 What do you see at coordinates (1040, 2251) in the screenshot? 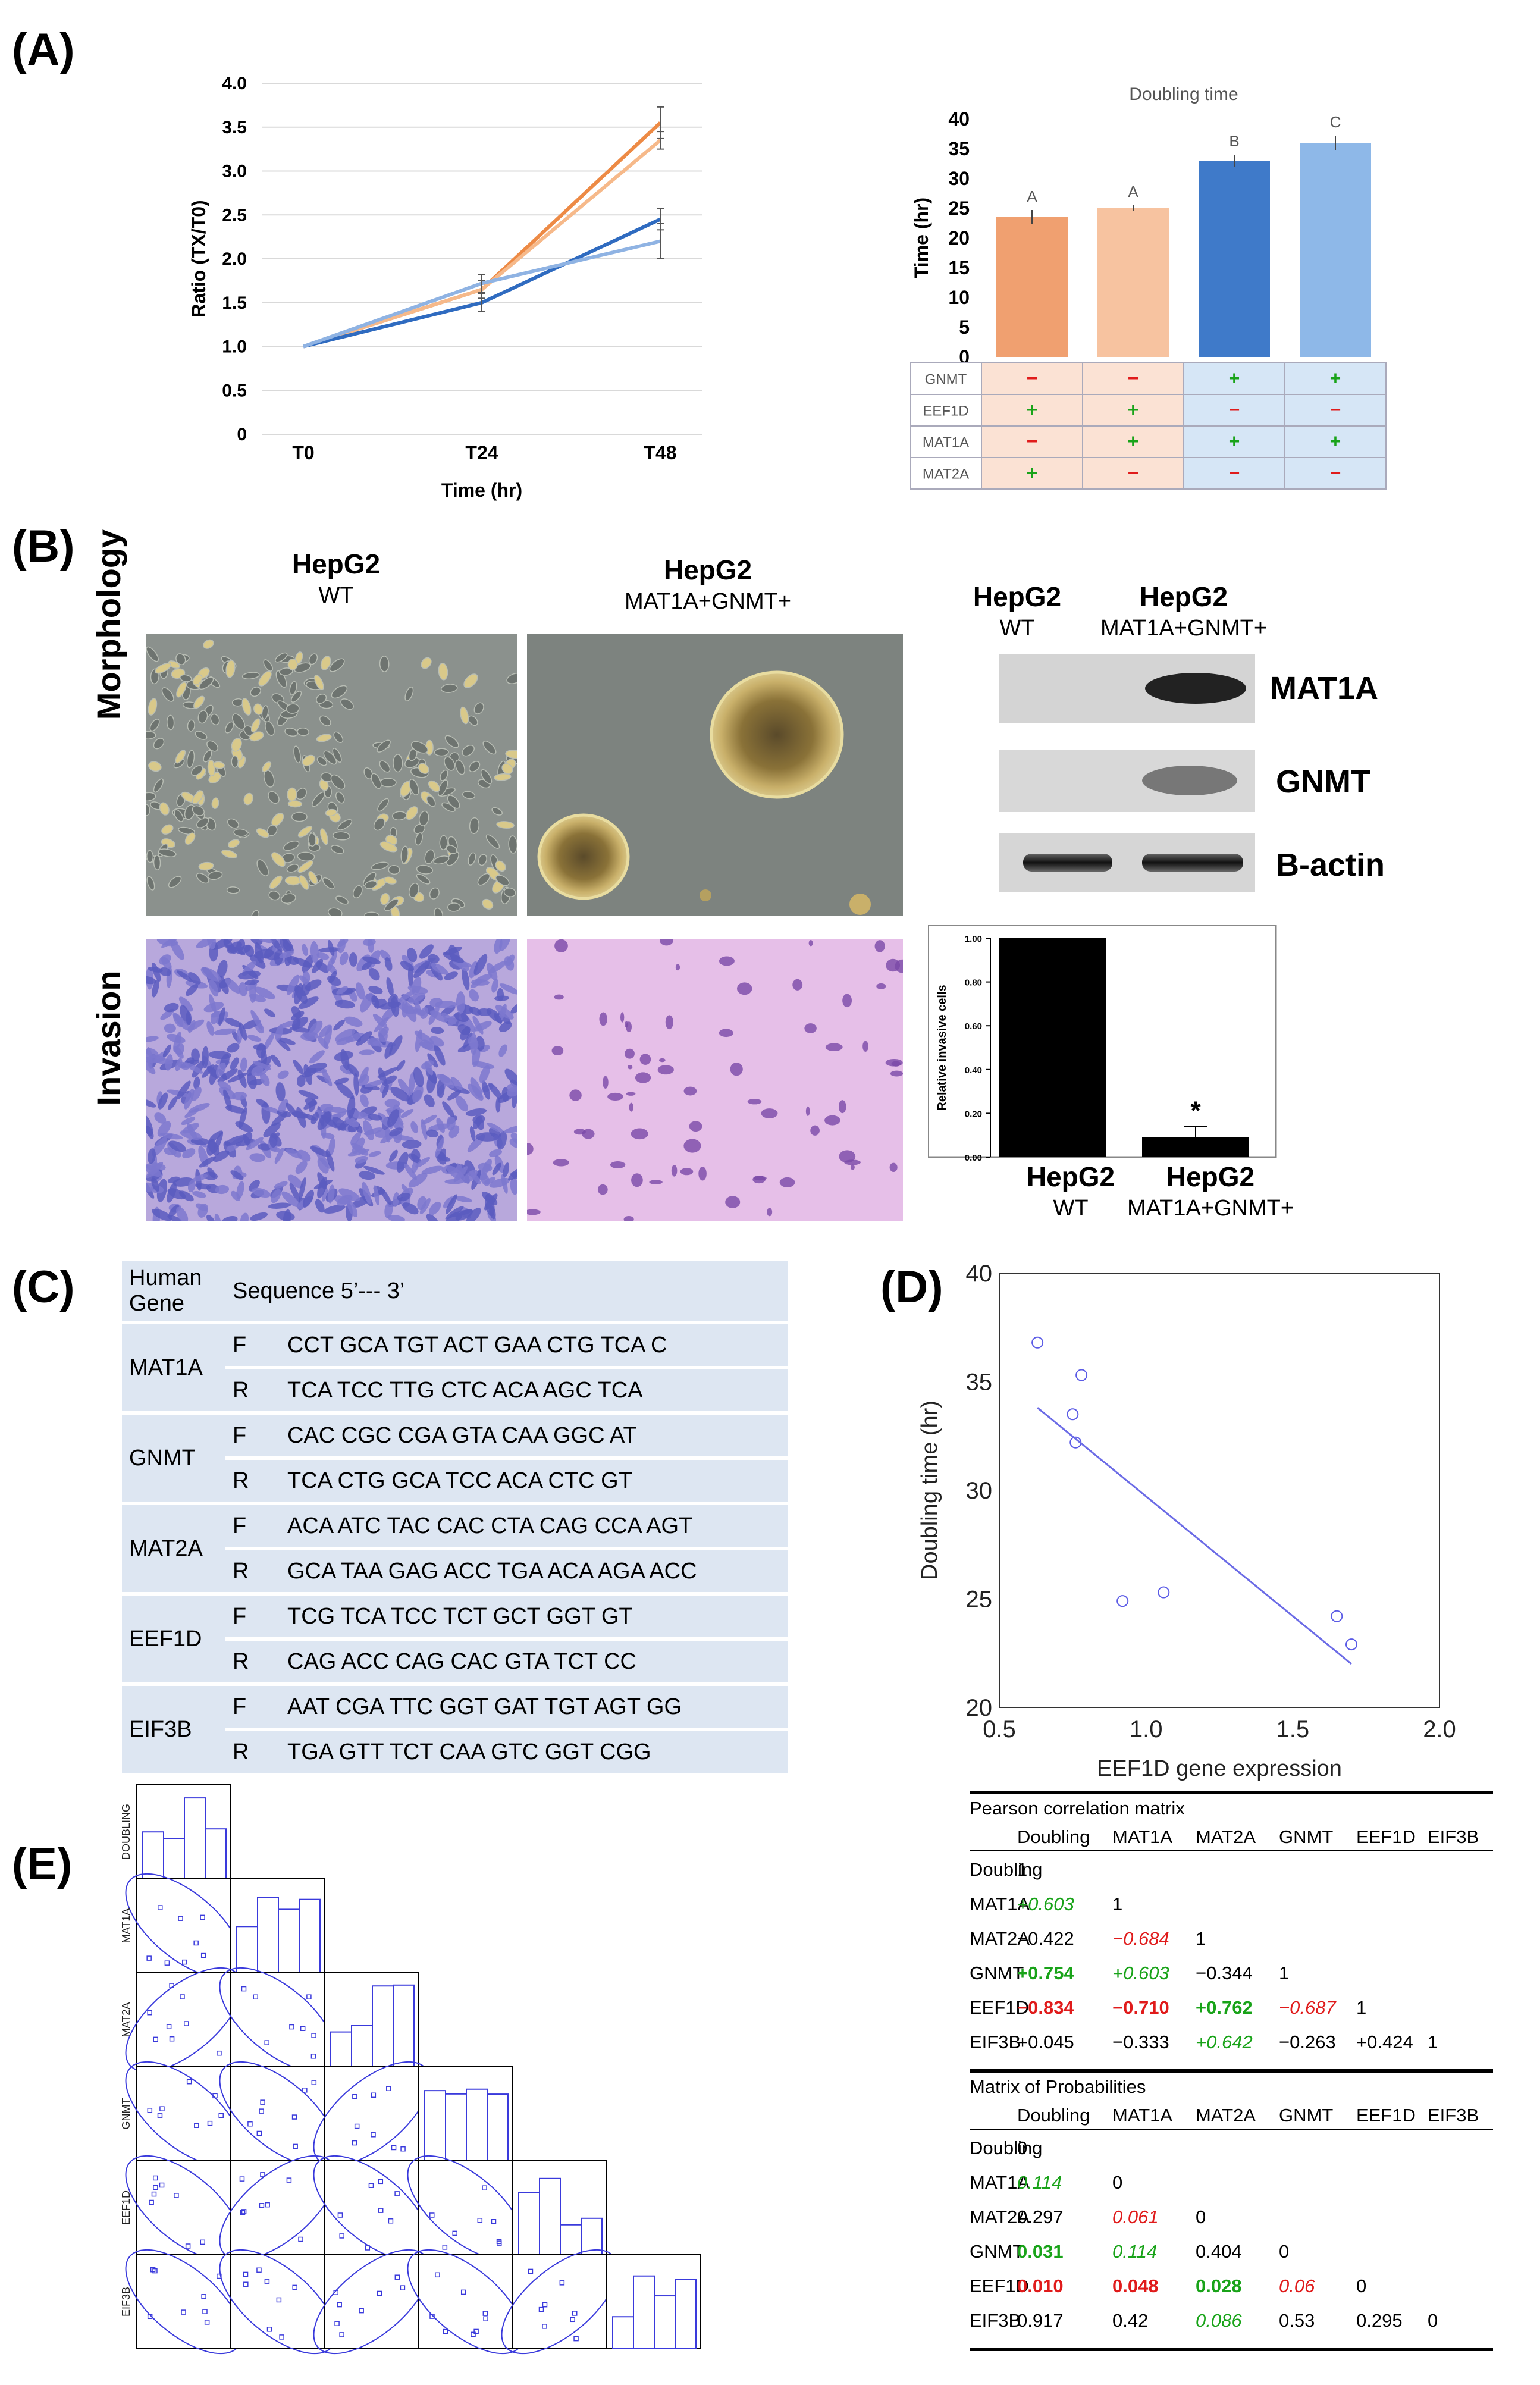
I see `matrix-value: 0.031` at bounding box center [1040, 2251].